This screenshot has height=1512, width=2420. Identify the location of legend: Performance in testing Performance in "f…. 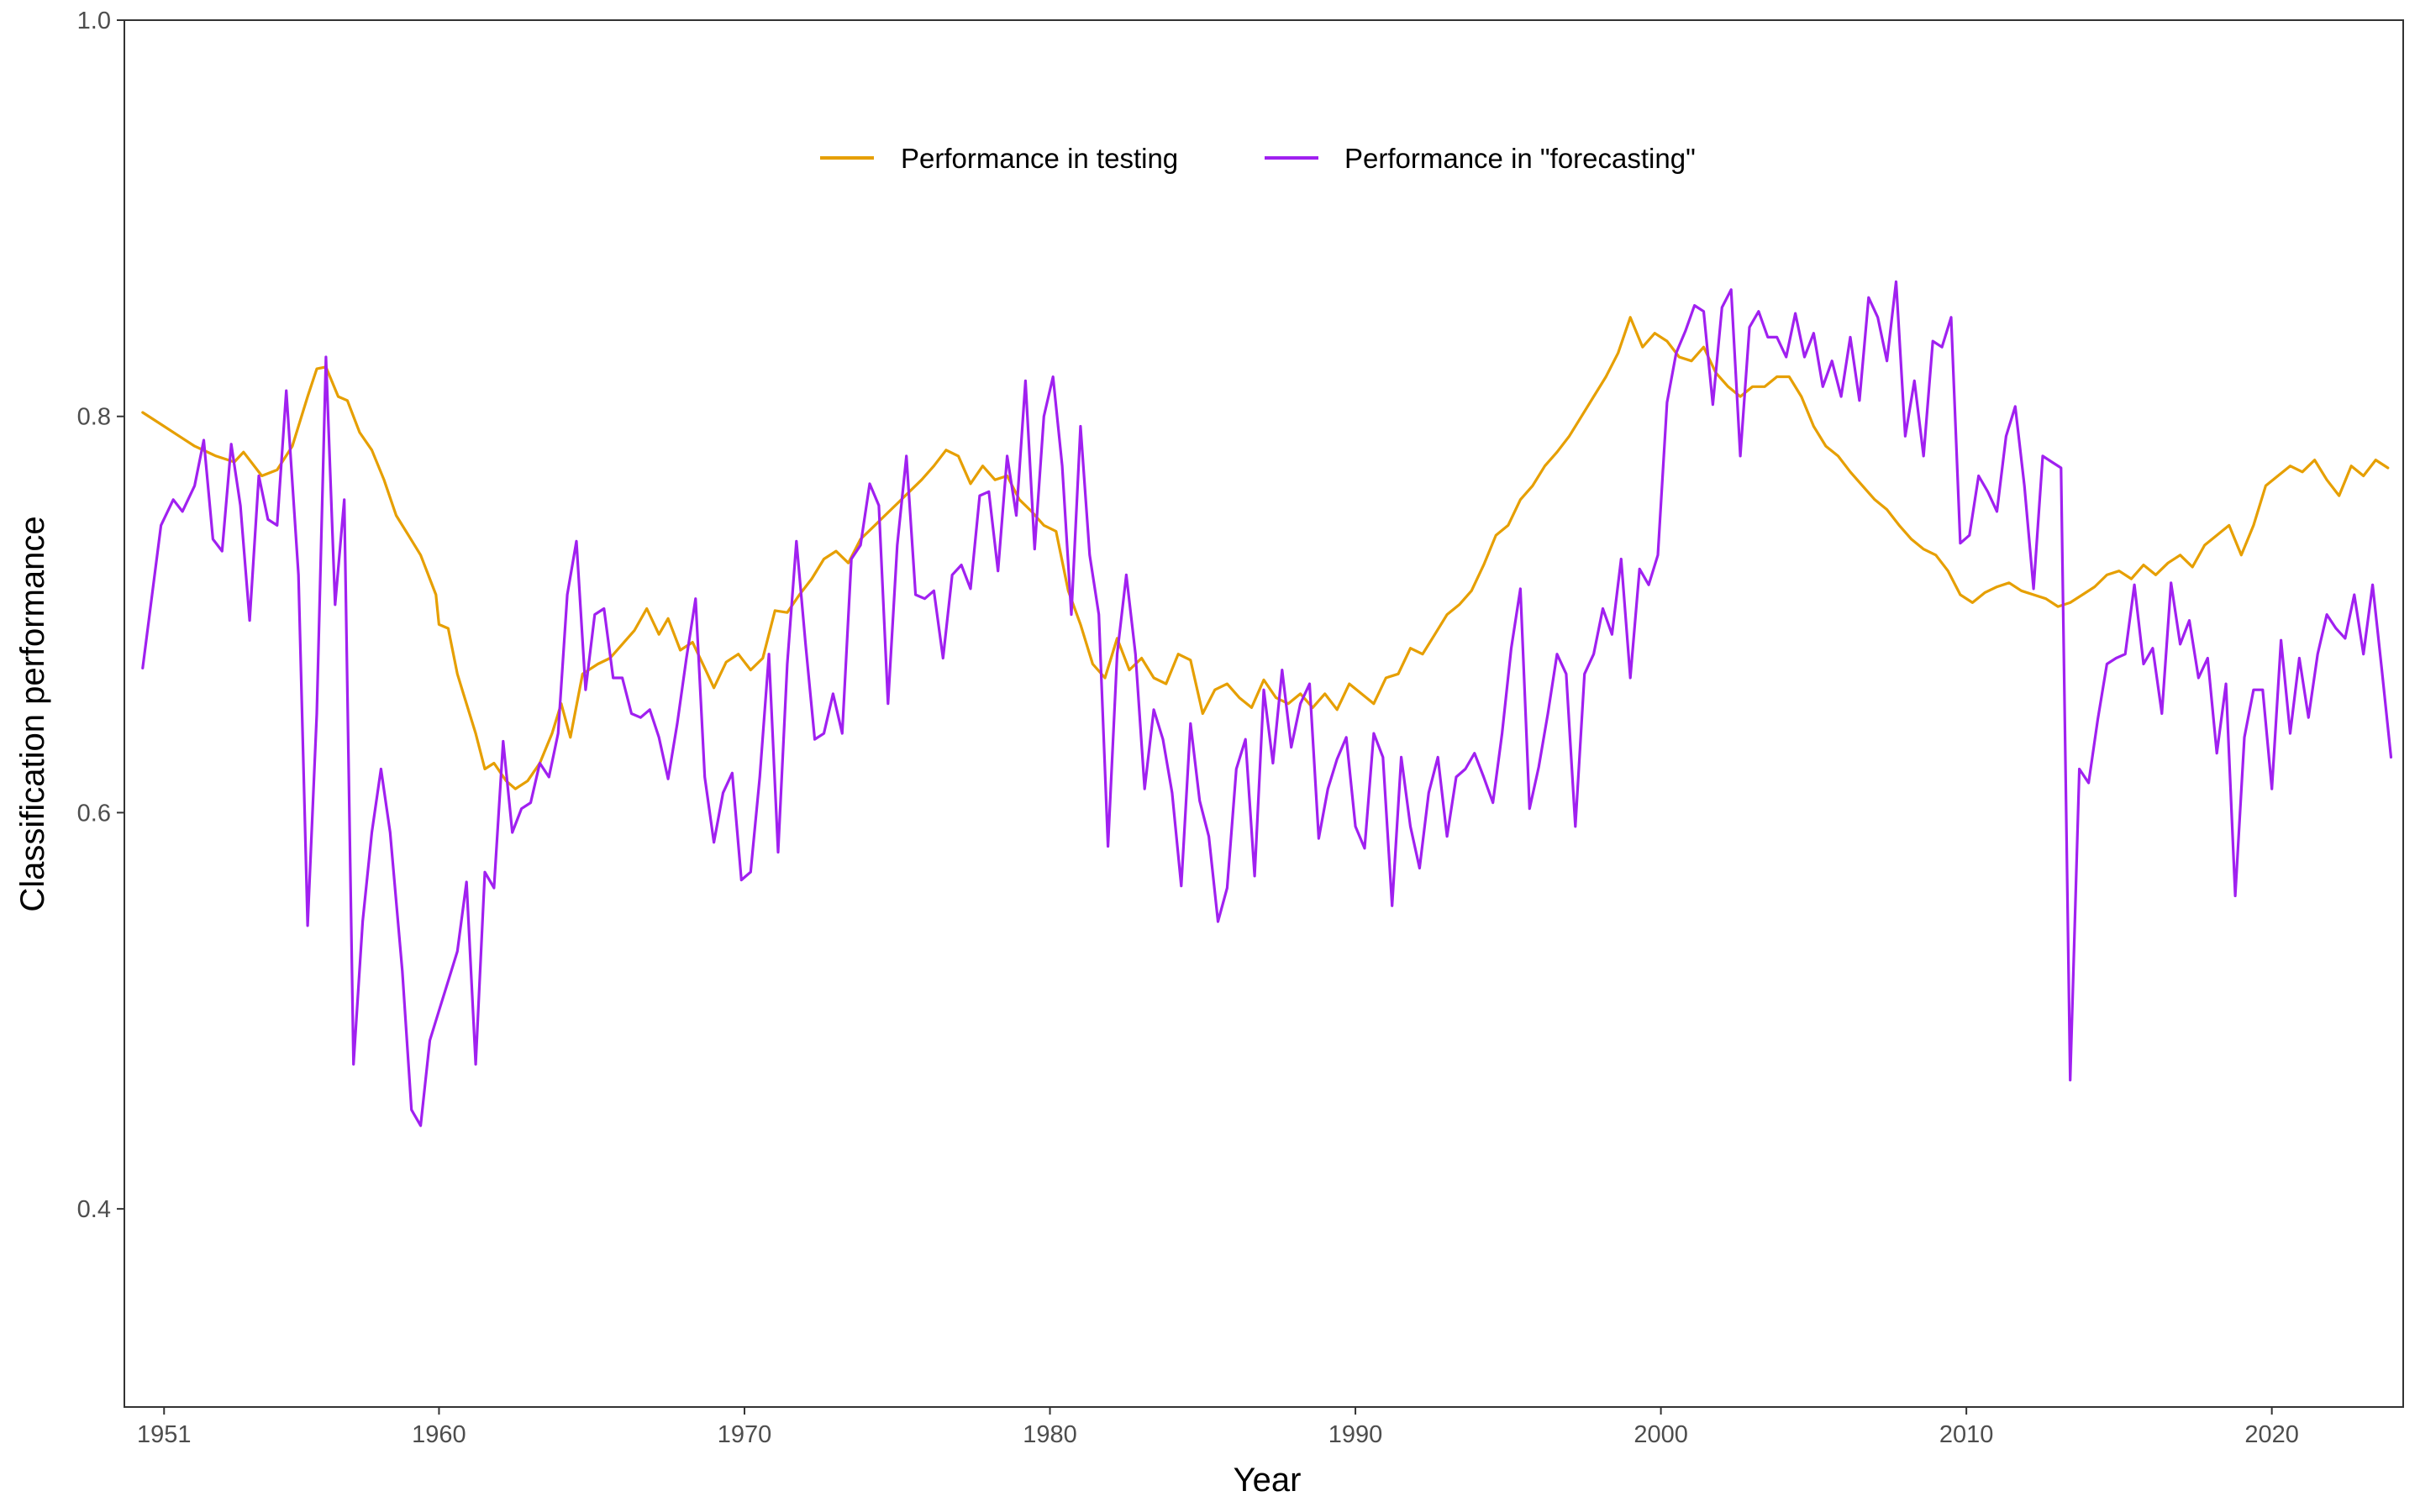
(1258, 158).